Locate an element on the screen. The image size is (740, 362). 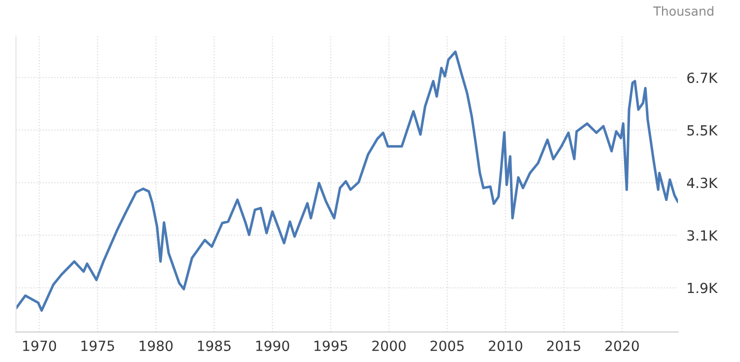
x-tick-label: 1995 is located at coordinates (331, 346).